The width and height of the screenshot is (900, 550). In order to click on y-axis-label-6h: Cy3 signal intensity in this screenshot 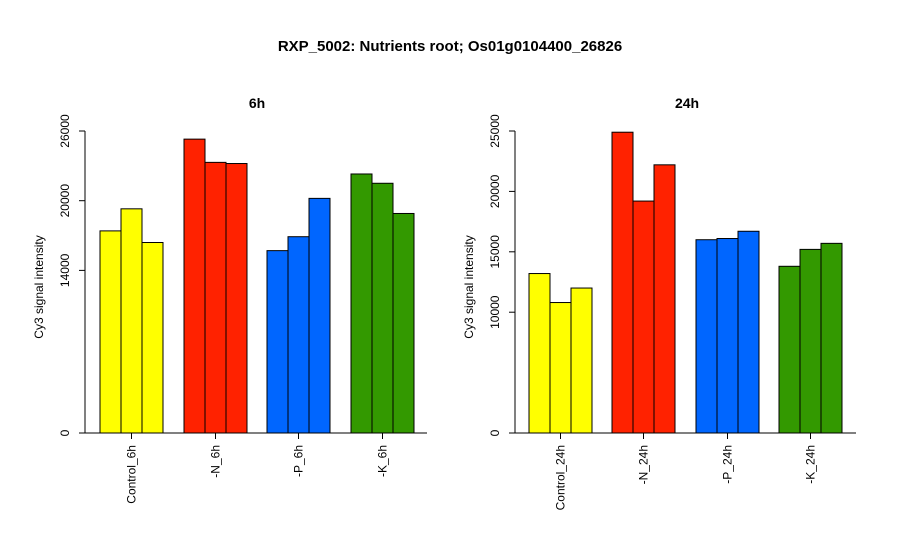, I will do `click(39, 286)`.